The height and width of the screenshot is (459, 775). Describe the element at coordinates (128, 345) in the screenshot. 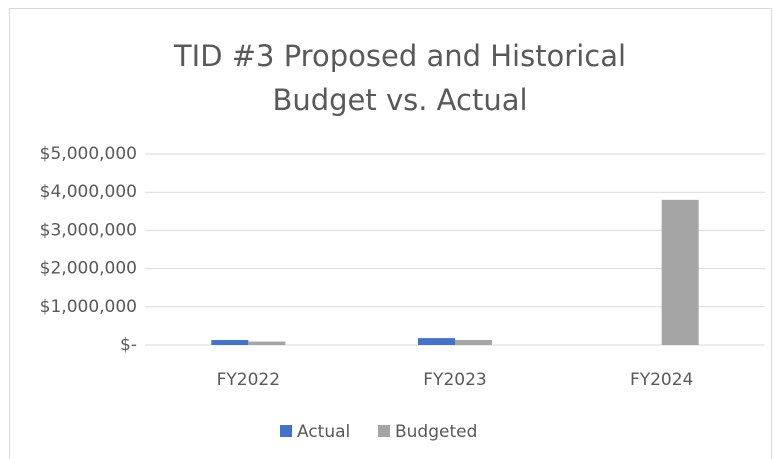

I see `y-tick-label: $-` at that location.